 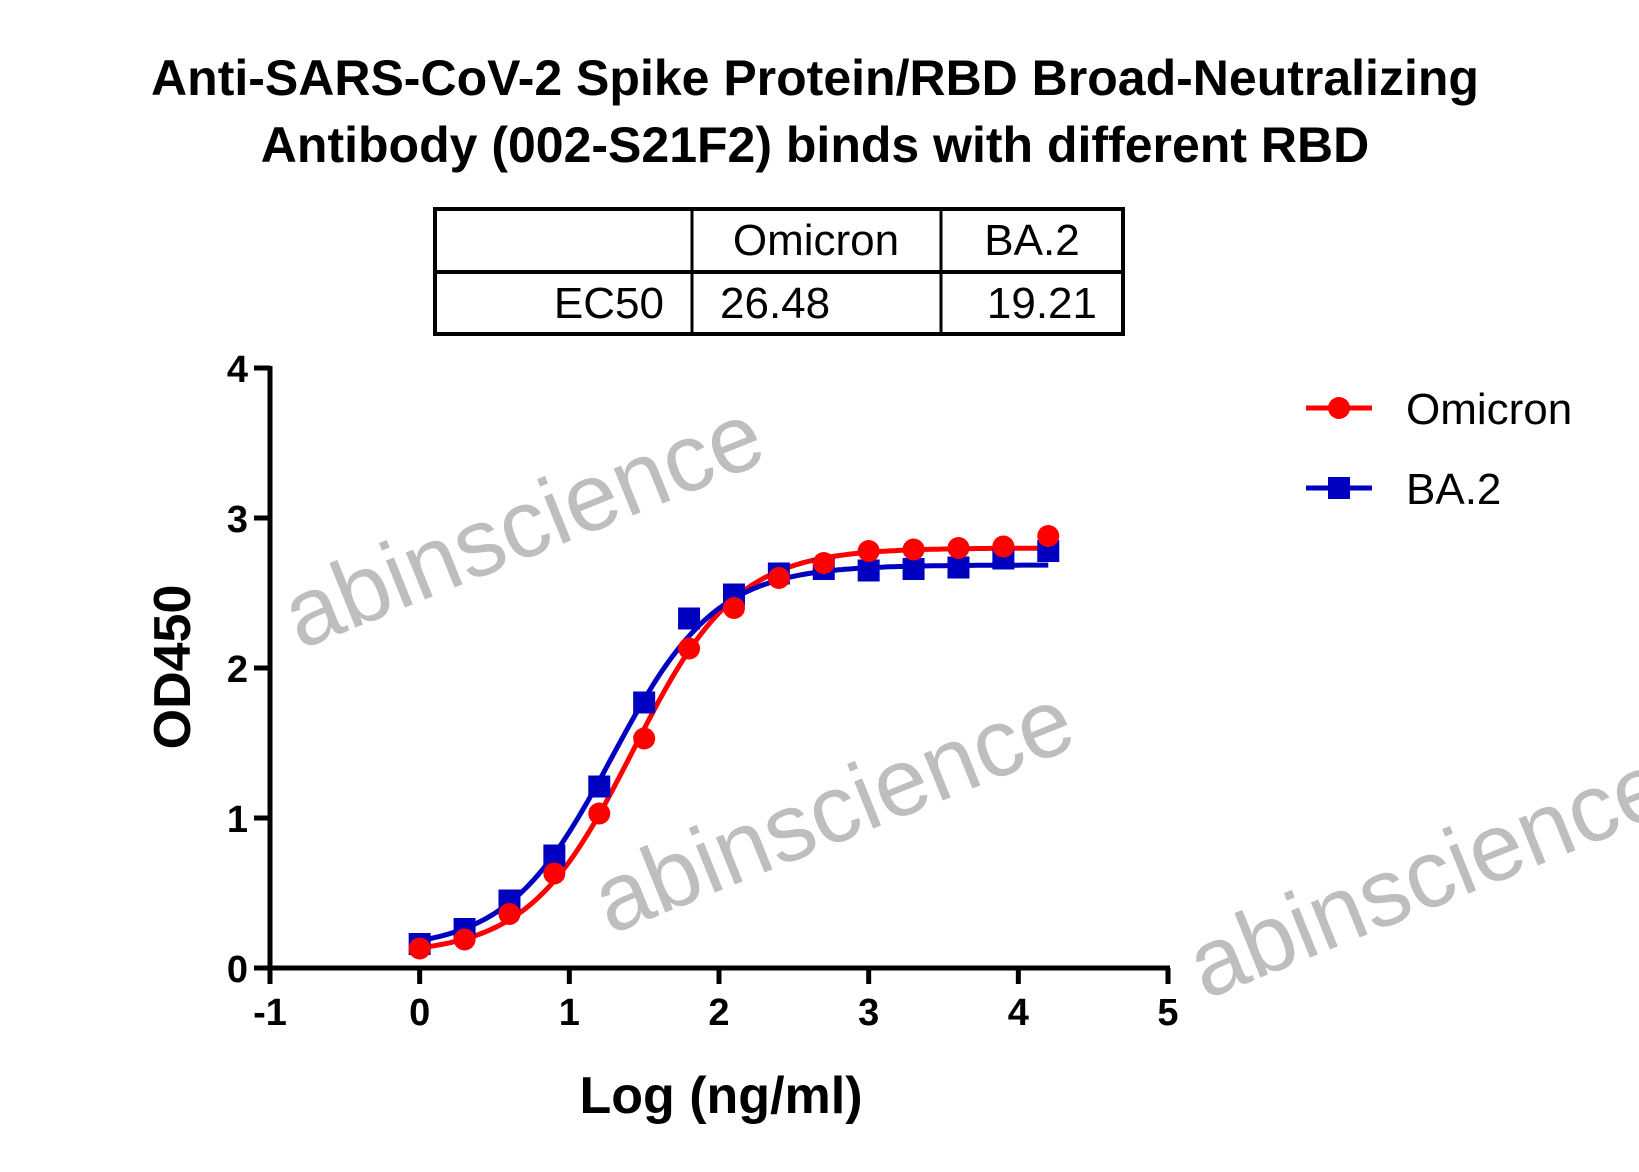 I want to click on x-tick-label: 2, so click(x=718, y=1013).